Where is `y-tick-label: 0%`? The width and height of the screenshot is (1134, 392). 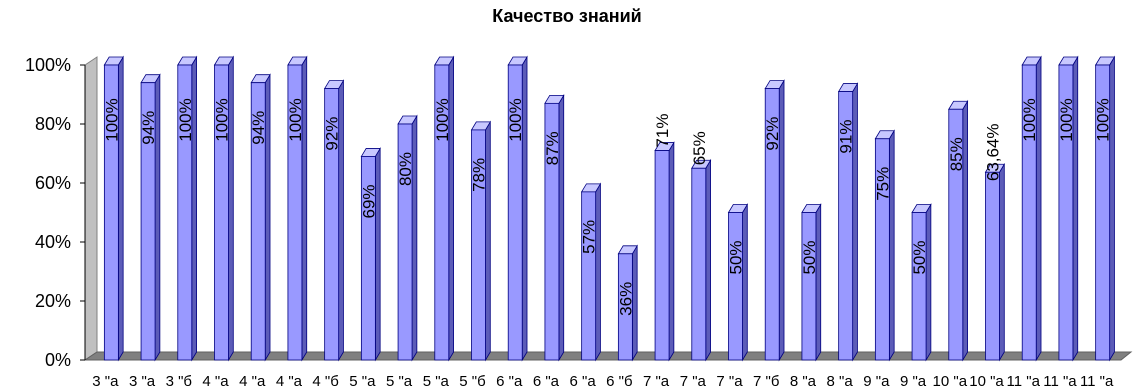
y-tick-label: 0% is located at coordinates (58, 360).